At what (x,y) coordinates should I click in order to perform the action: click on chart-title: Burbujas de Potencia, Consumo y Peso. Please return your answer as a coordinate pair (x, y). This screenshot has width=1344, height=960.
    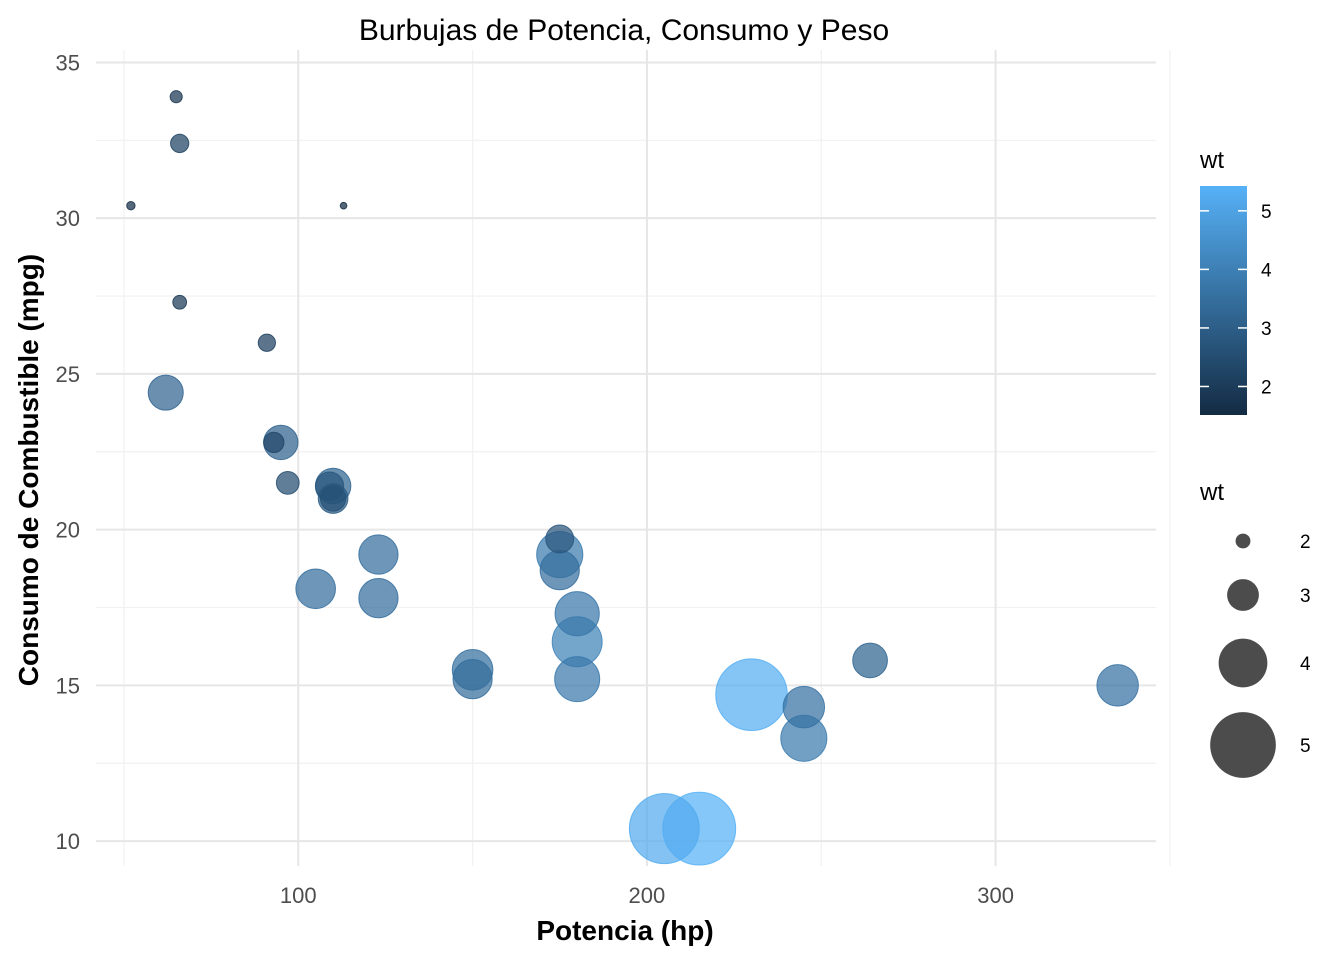
    Looking at the image, I should click on (624, 30).